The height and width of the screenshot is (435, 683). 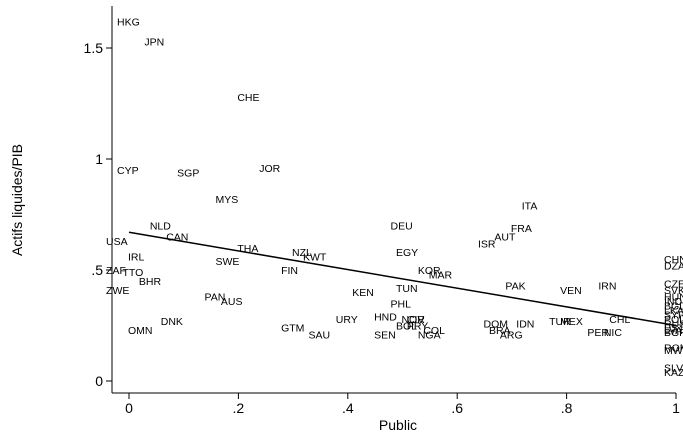 What do you see at coordinates (673, 302) in the screenshot?
I see `point-label-ind: IND` at bounding box center [673, 302].